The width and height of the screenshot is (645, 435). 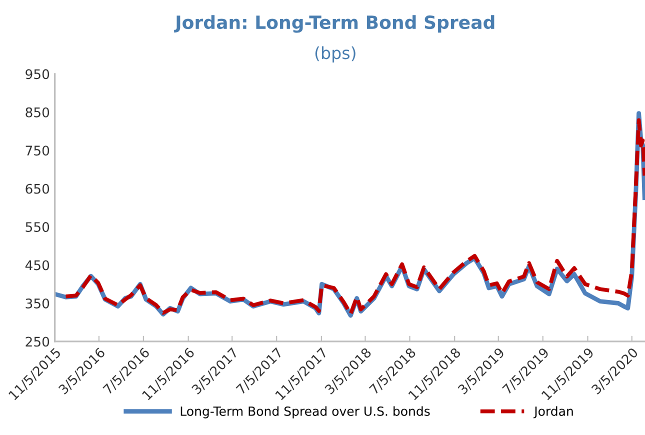 I want to click on y-tick-label: 450, so click(x=37, y=265).